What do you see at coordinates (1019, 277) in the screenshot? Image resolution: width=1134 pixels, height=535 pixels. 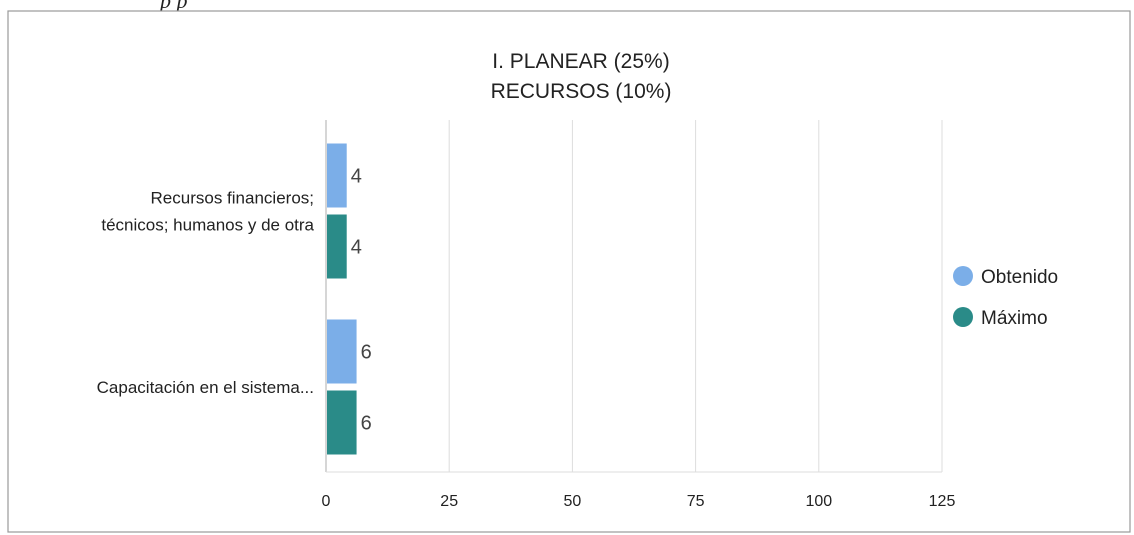 I see `legend-label: Obtenido` at bounding box center [1019, 277].